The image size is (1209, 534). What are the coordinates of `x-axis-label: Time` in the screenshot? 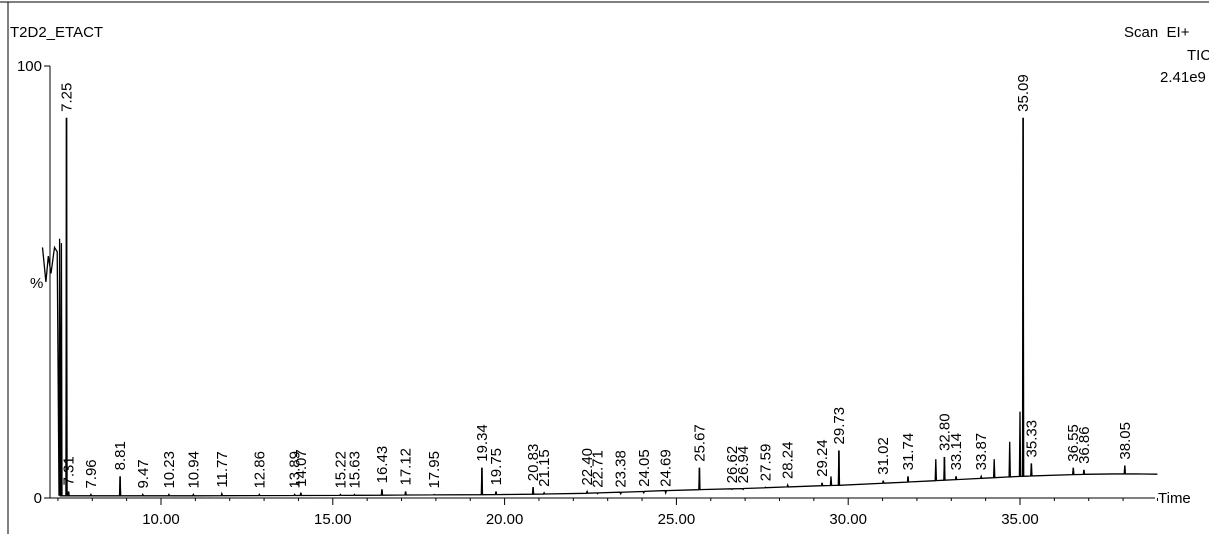 It's located at (1174, 498).